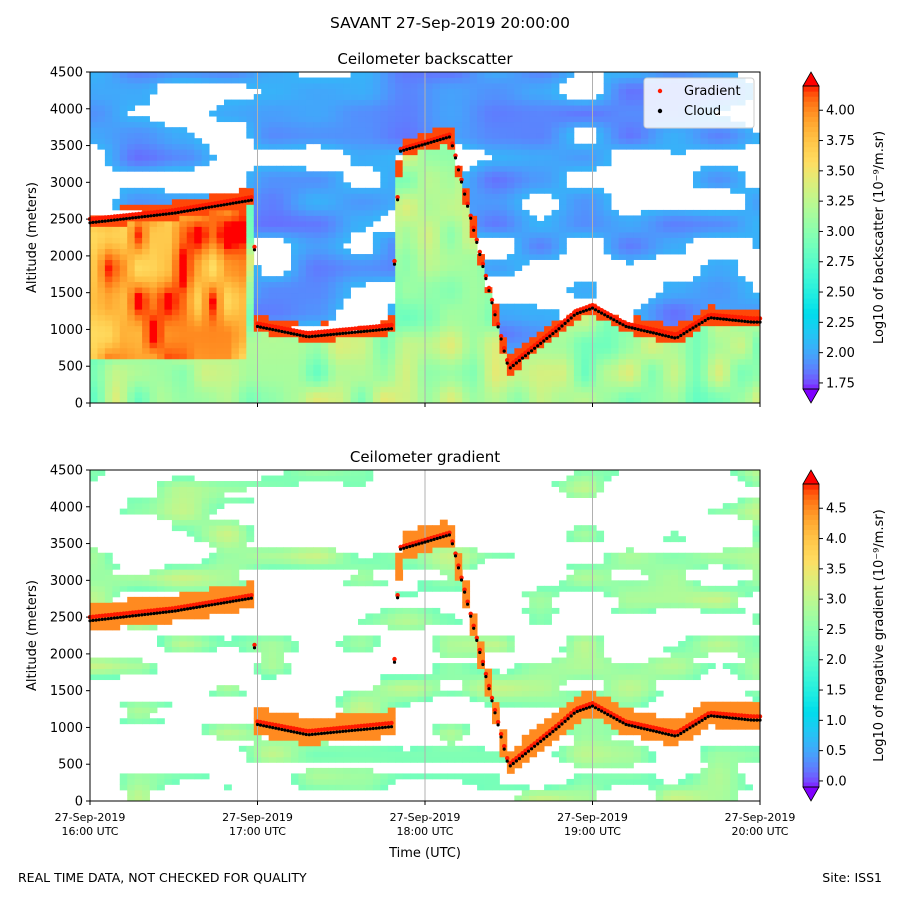 The height and width of the screenshot is (900, 900). What do you see at coordinates (592, 817) in the screenshot?
I see `x-tick-date-label: 27-Sep-2019` at bounding box center [592, 817].